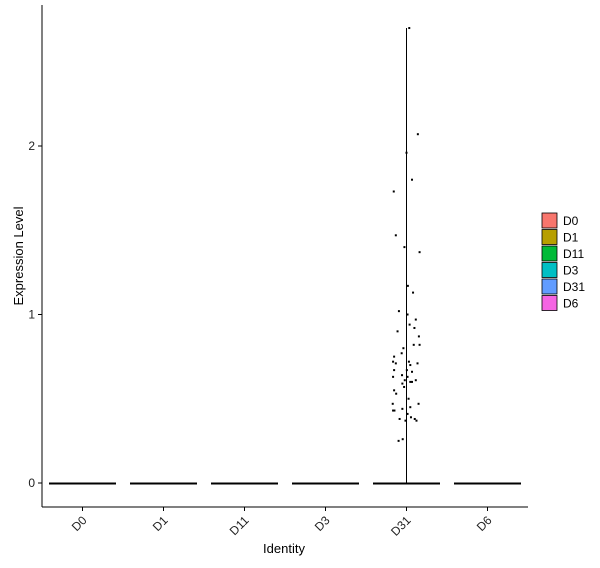 Image resolution: width=600 pixels, height=568 pixels. What do you see at coordinates (549, 270) in the screenshot?
I see `legend-swatch-d3` at bounding box center [549, 270].